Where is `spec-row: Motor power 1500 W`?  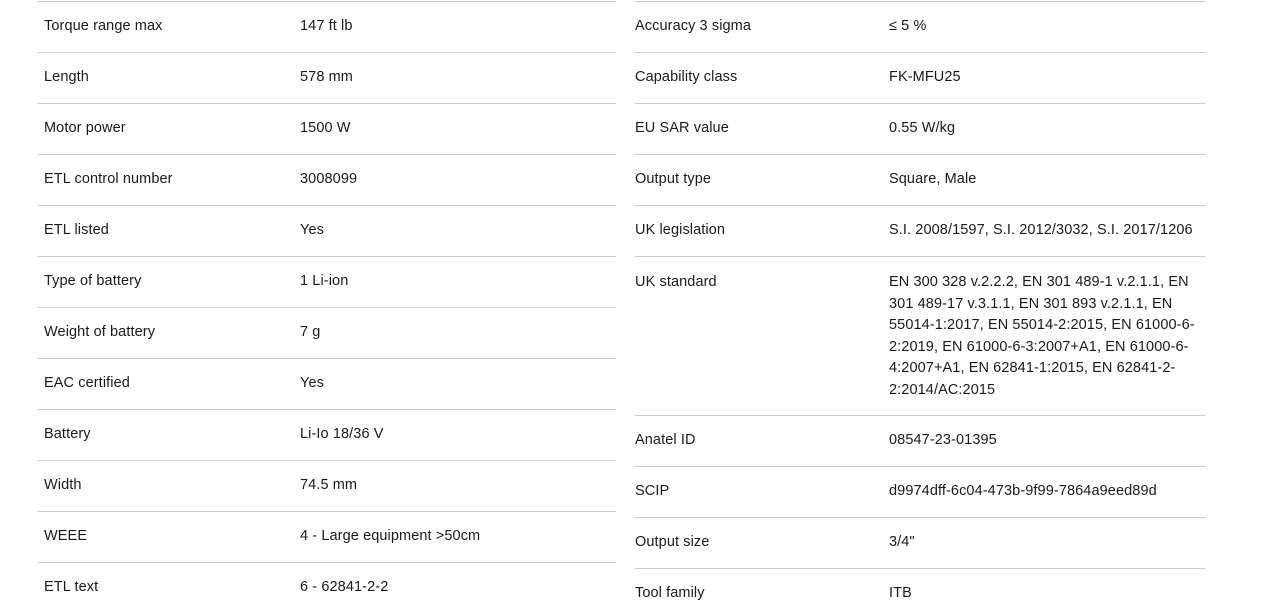 spec-row: Motor power 1500 W is located at coordinates (327, 129).